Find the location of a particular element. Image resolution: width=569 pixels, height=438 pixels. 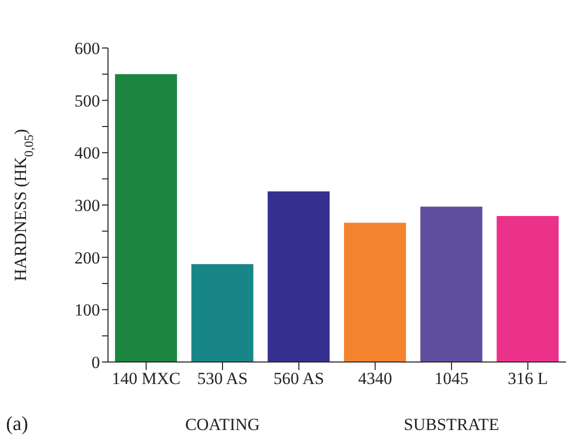

x-tick-label: 316 L is located at coordinates (528, 378).